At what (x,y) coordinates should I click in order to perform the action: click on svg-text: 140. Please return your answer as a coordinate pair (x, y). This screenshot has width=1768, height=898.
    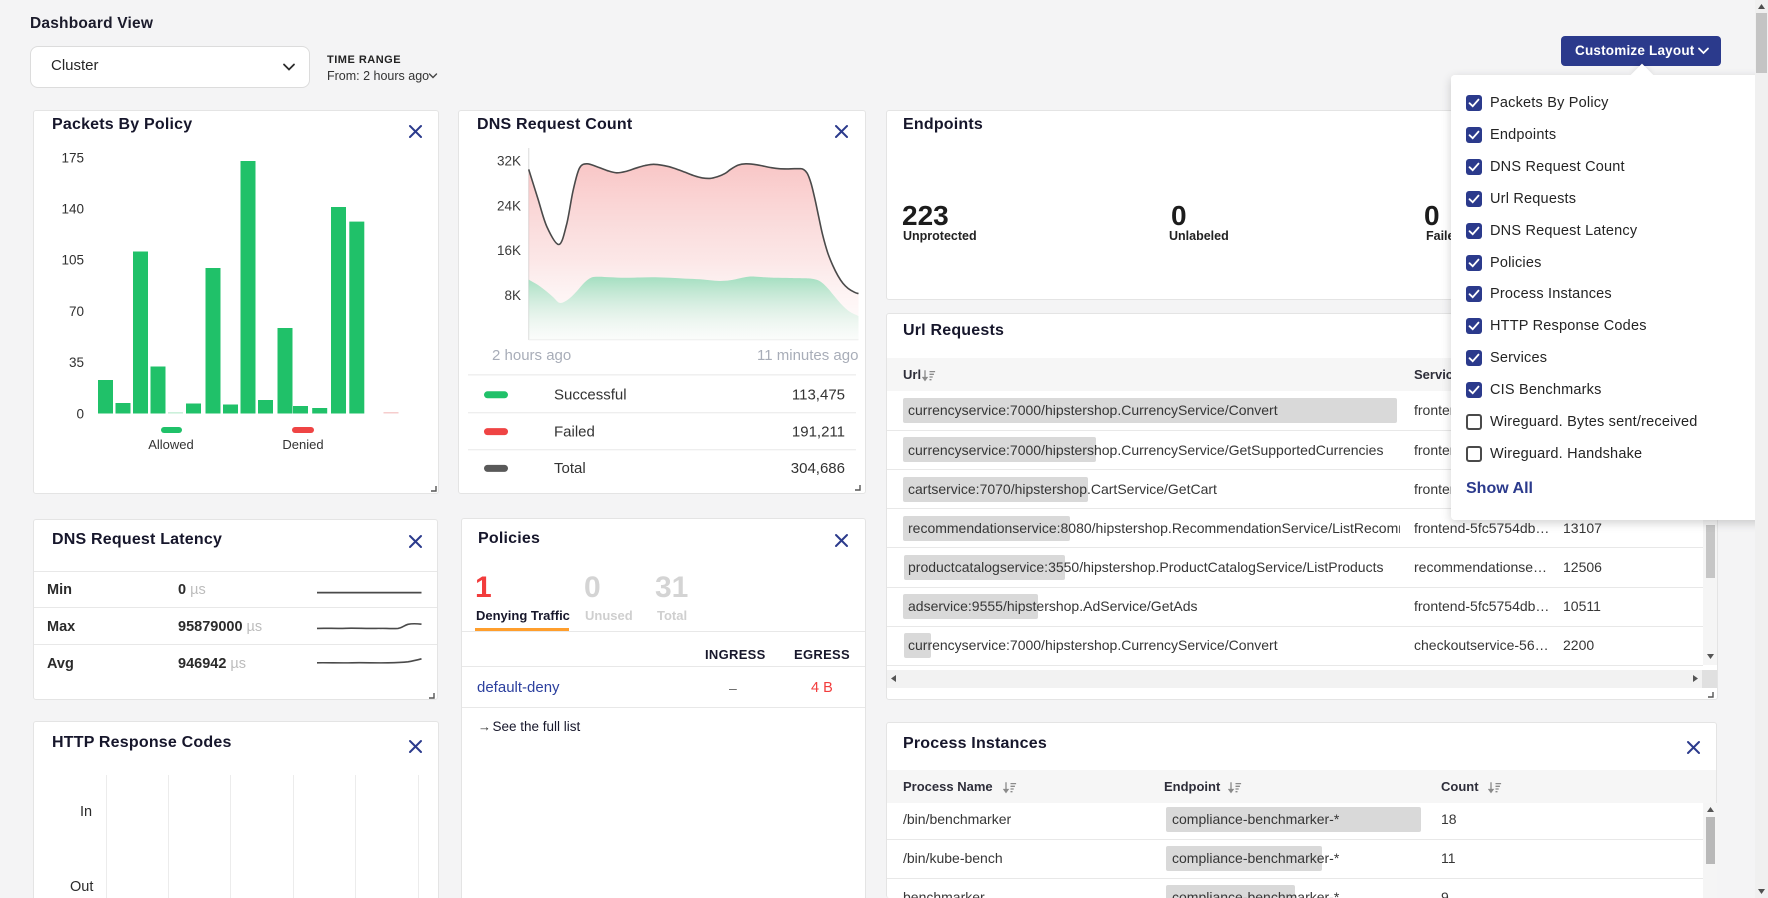
    Looking at the image, I should click on (72, 209).